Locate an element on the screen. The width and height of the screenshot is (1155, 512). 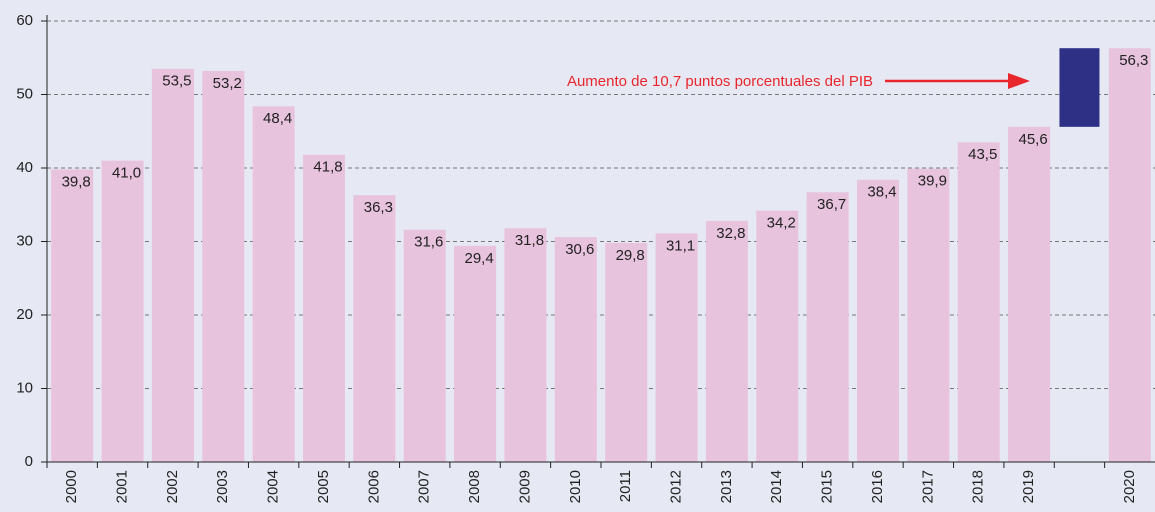
value-label: 39,9 is located at coordinates (932, 181).